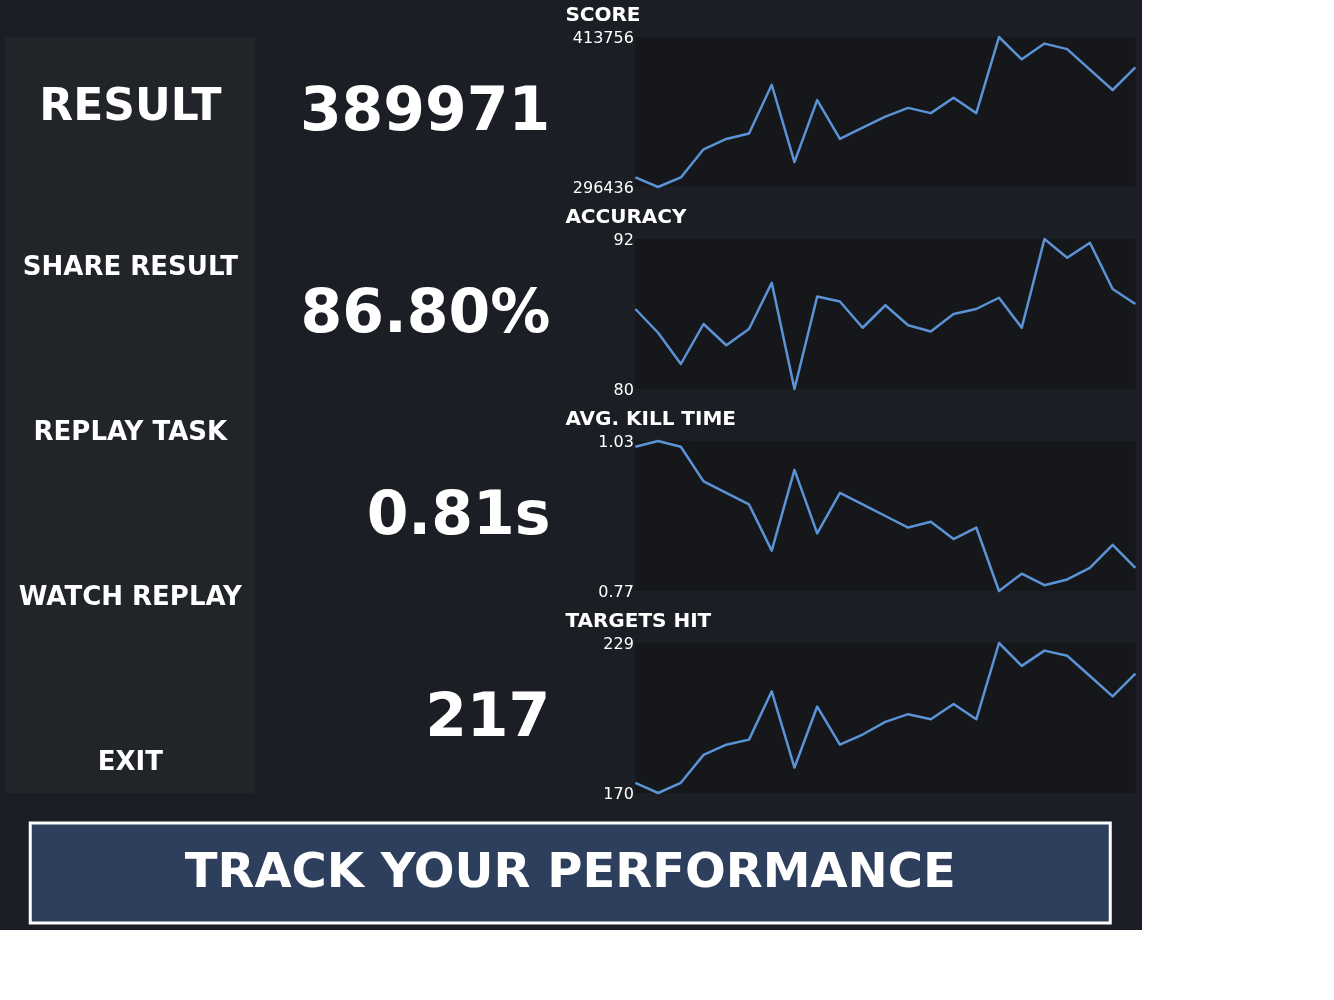 This screenshot has height=1000, width=1334. Describe the element at coordinates (616, 591) in the screenshot. I see `y-tick-label: 0.77` at that location.